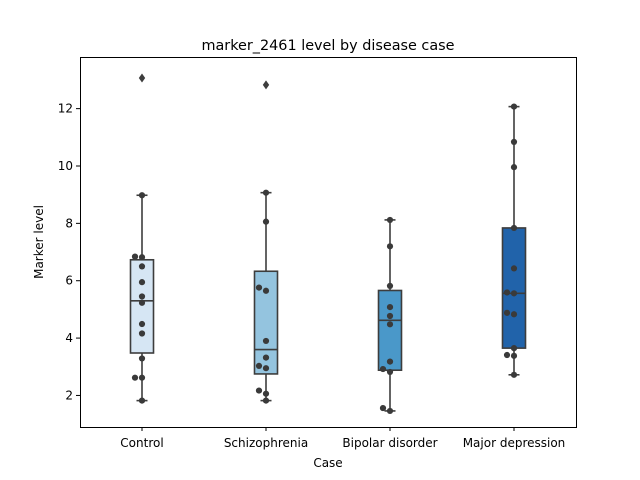 The height and width of the screenshot is (480, 640). What do you see at coordinates (69, 395) in the screenshot?
I see `y-tick-label: 2` at bounding box center [69, 395].